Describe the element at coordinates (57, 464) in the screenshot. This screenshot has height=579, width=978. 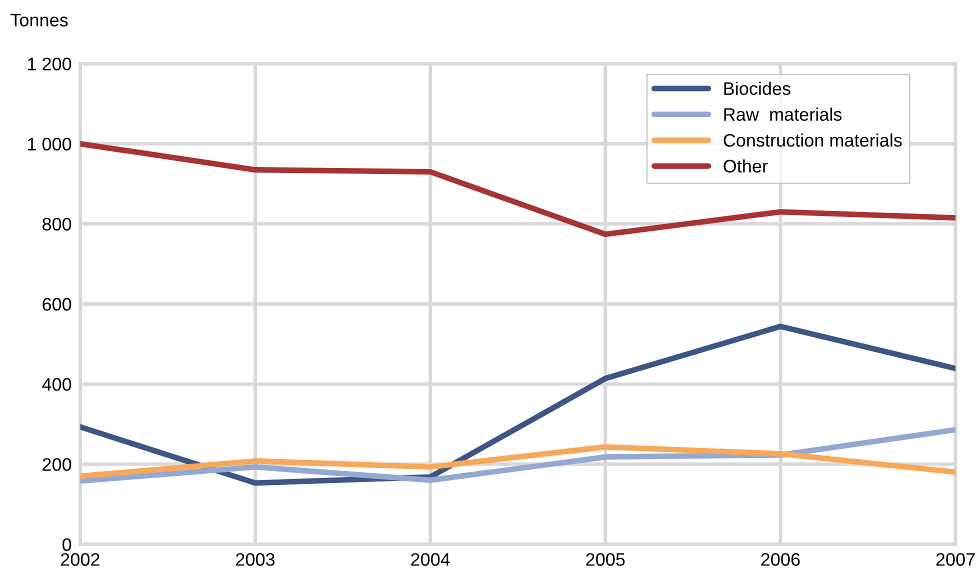
I see `y-tick-label: 200` at that location.